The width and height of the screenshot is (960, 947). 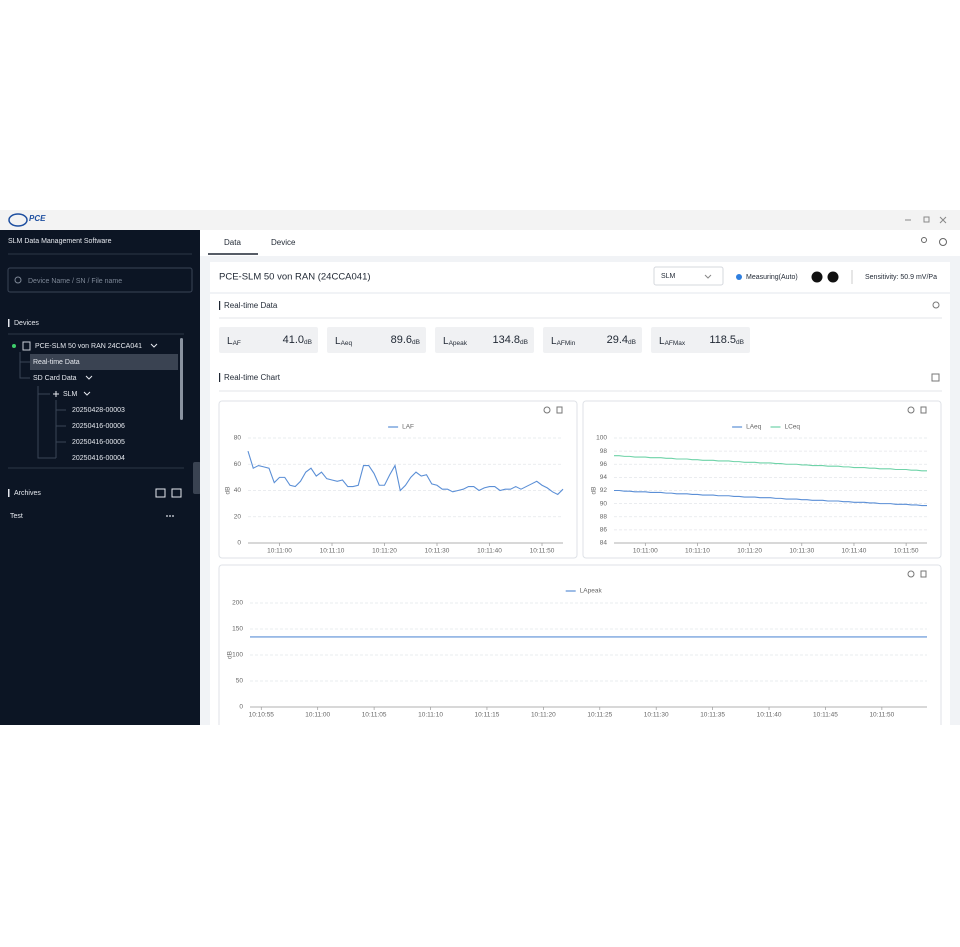 What do you see at coordinates (37, 218) in the screenshot?
I see `logo: PCE` at bounding box center [37, 218].